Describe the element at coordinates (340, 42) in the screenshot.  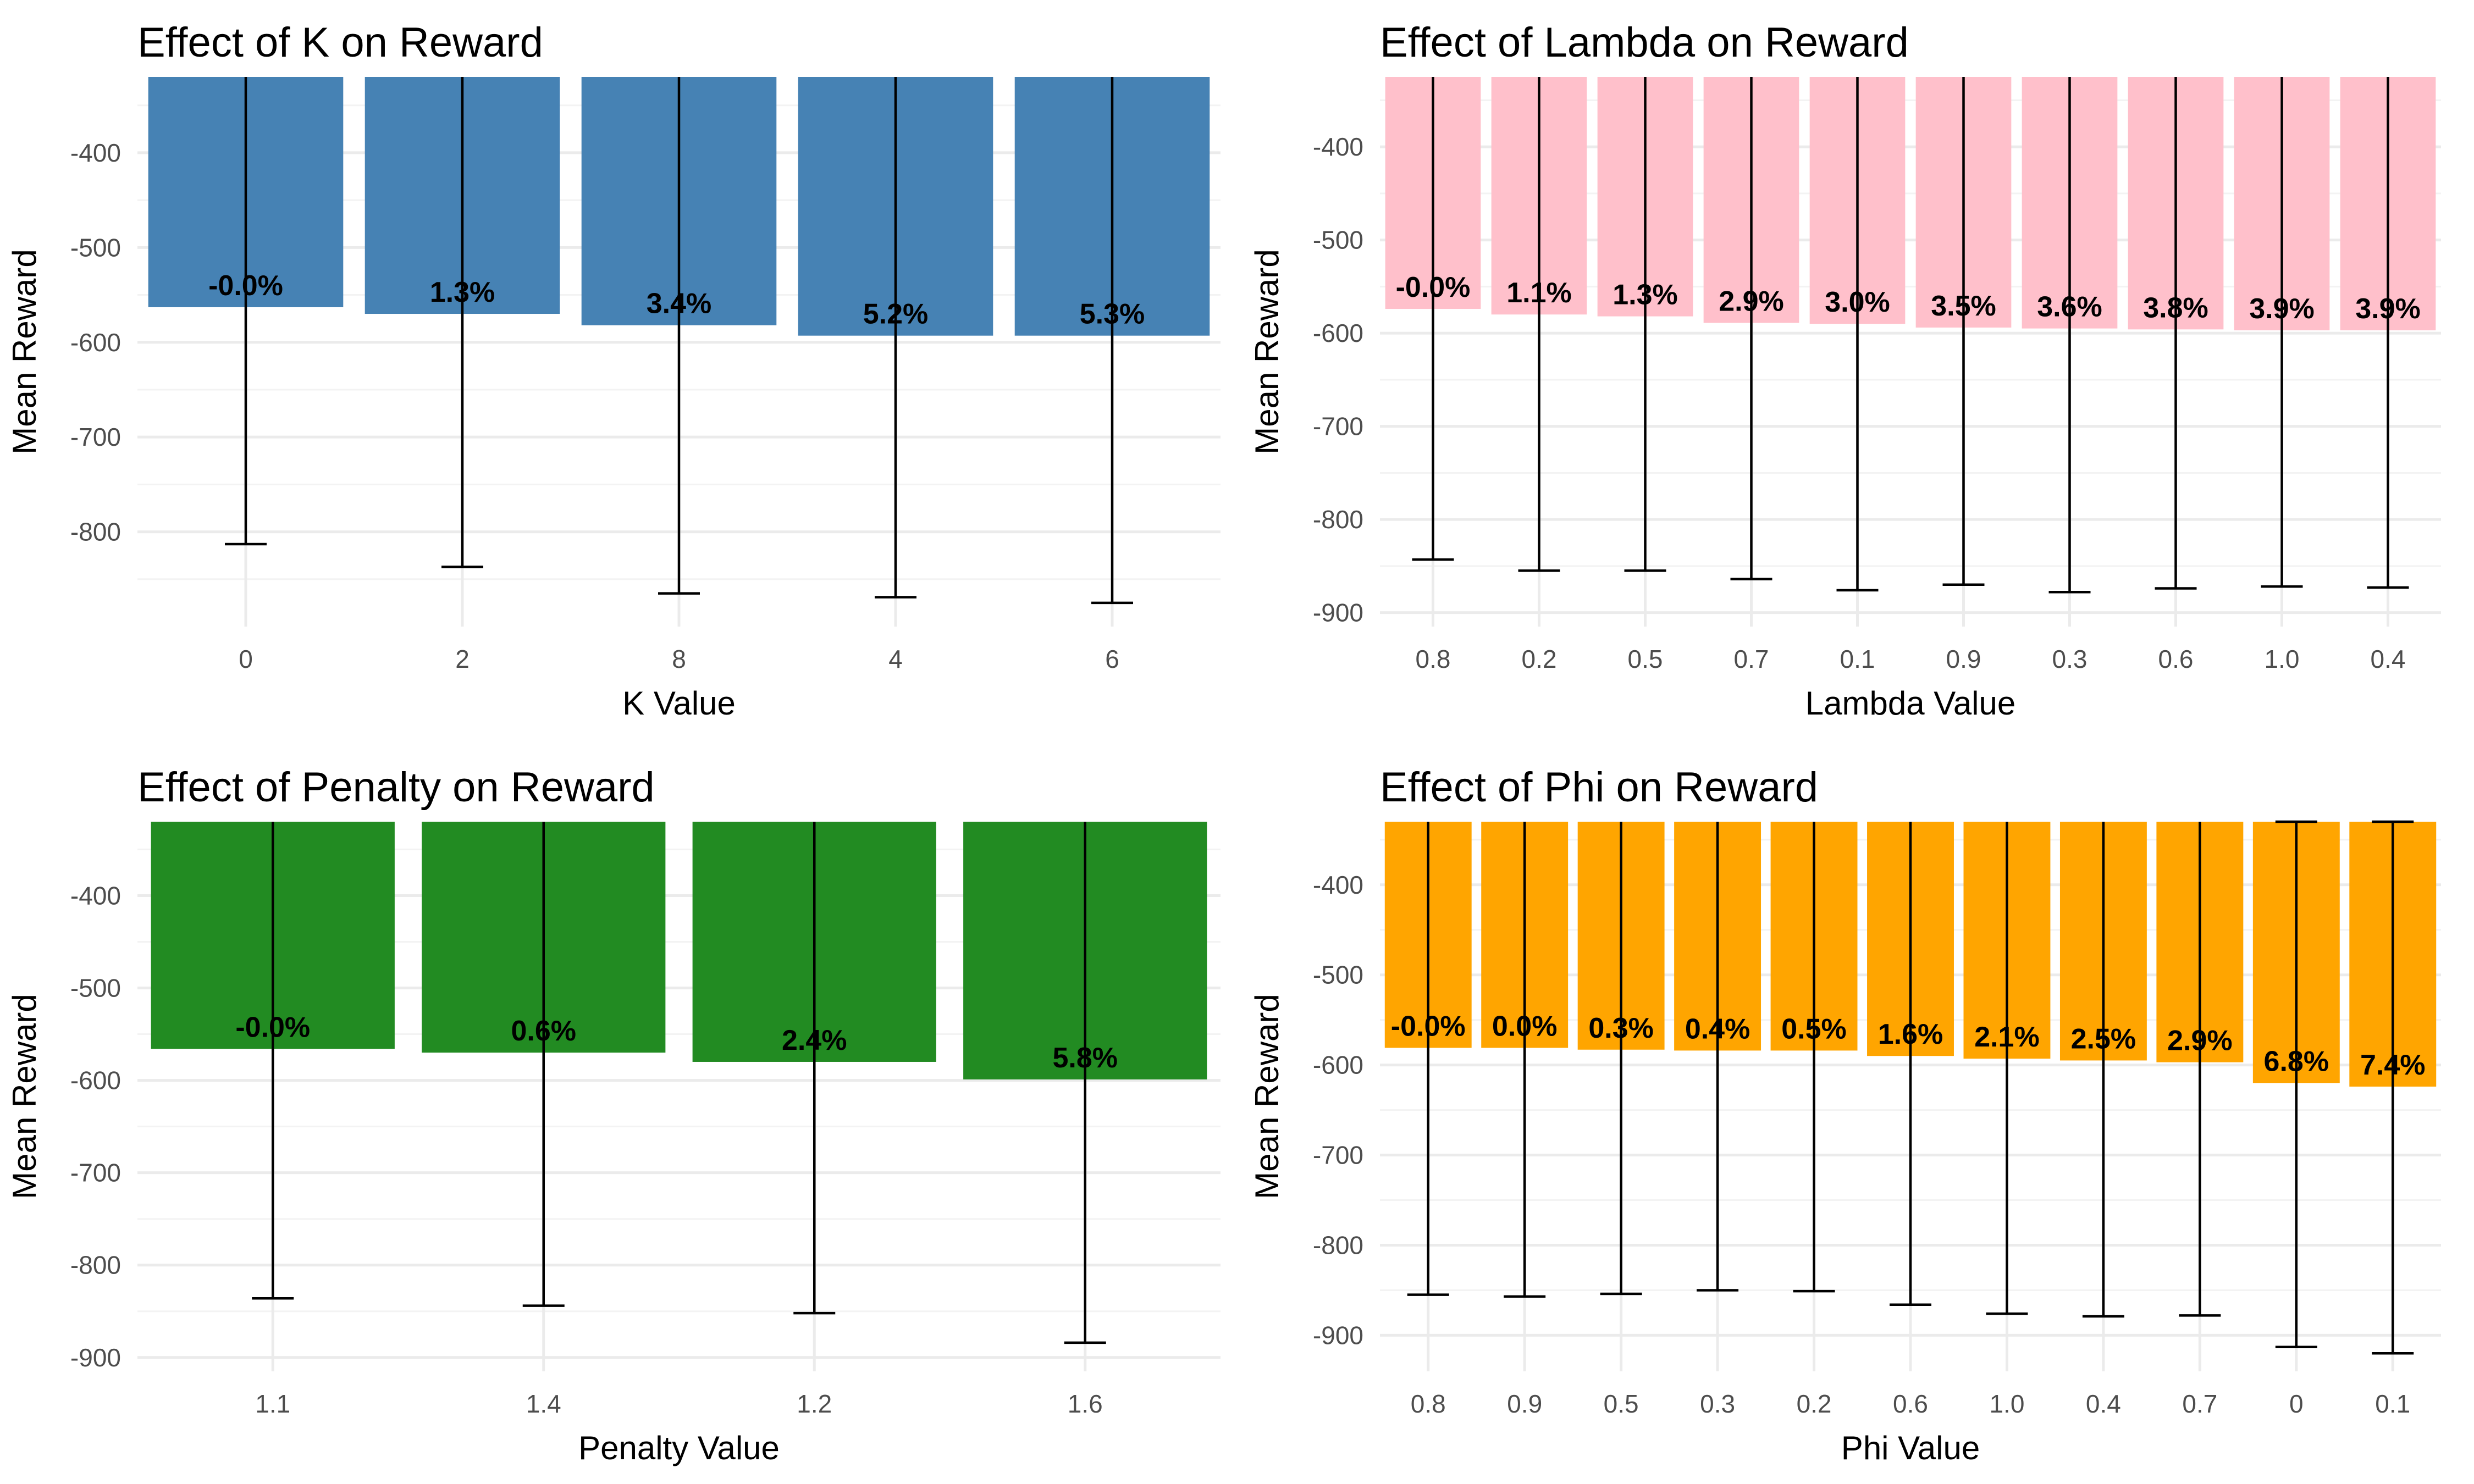
I see `chart-title: Effect of K on Reward` at that location.